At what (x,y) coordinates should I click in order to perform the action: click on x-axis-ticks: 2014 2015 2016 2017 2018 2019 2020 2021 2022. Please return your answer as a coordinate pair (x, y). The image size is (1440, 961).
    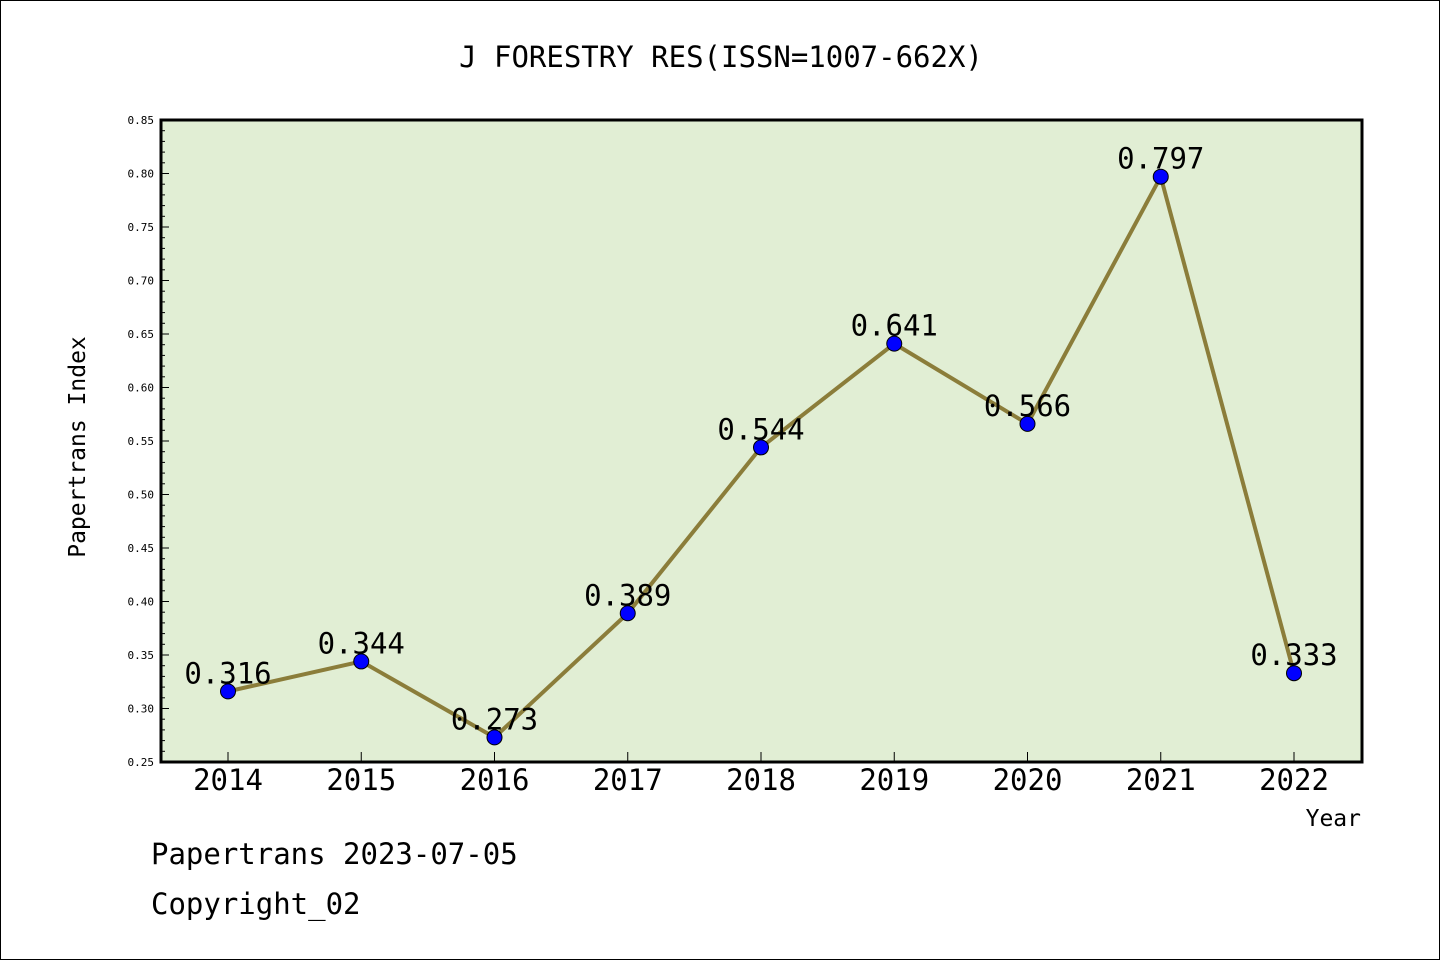
    Looking at the image, I should click on (761, 774).